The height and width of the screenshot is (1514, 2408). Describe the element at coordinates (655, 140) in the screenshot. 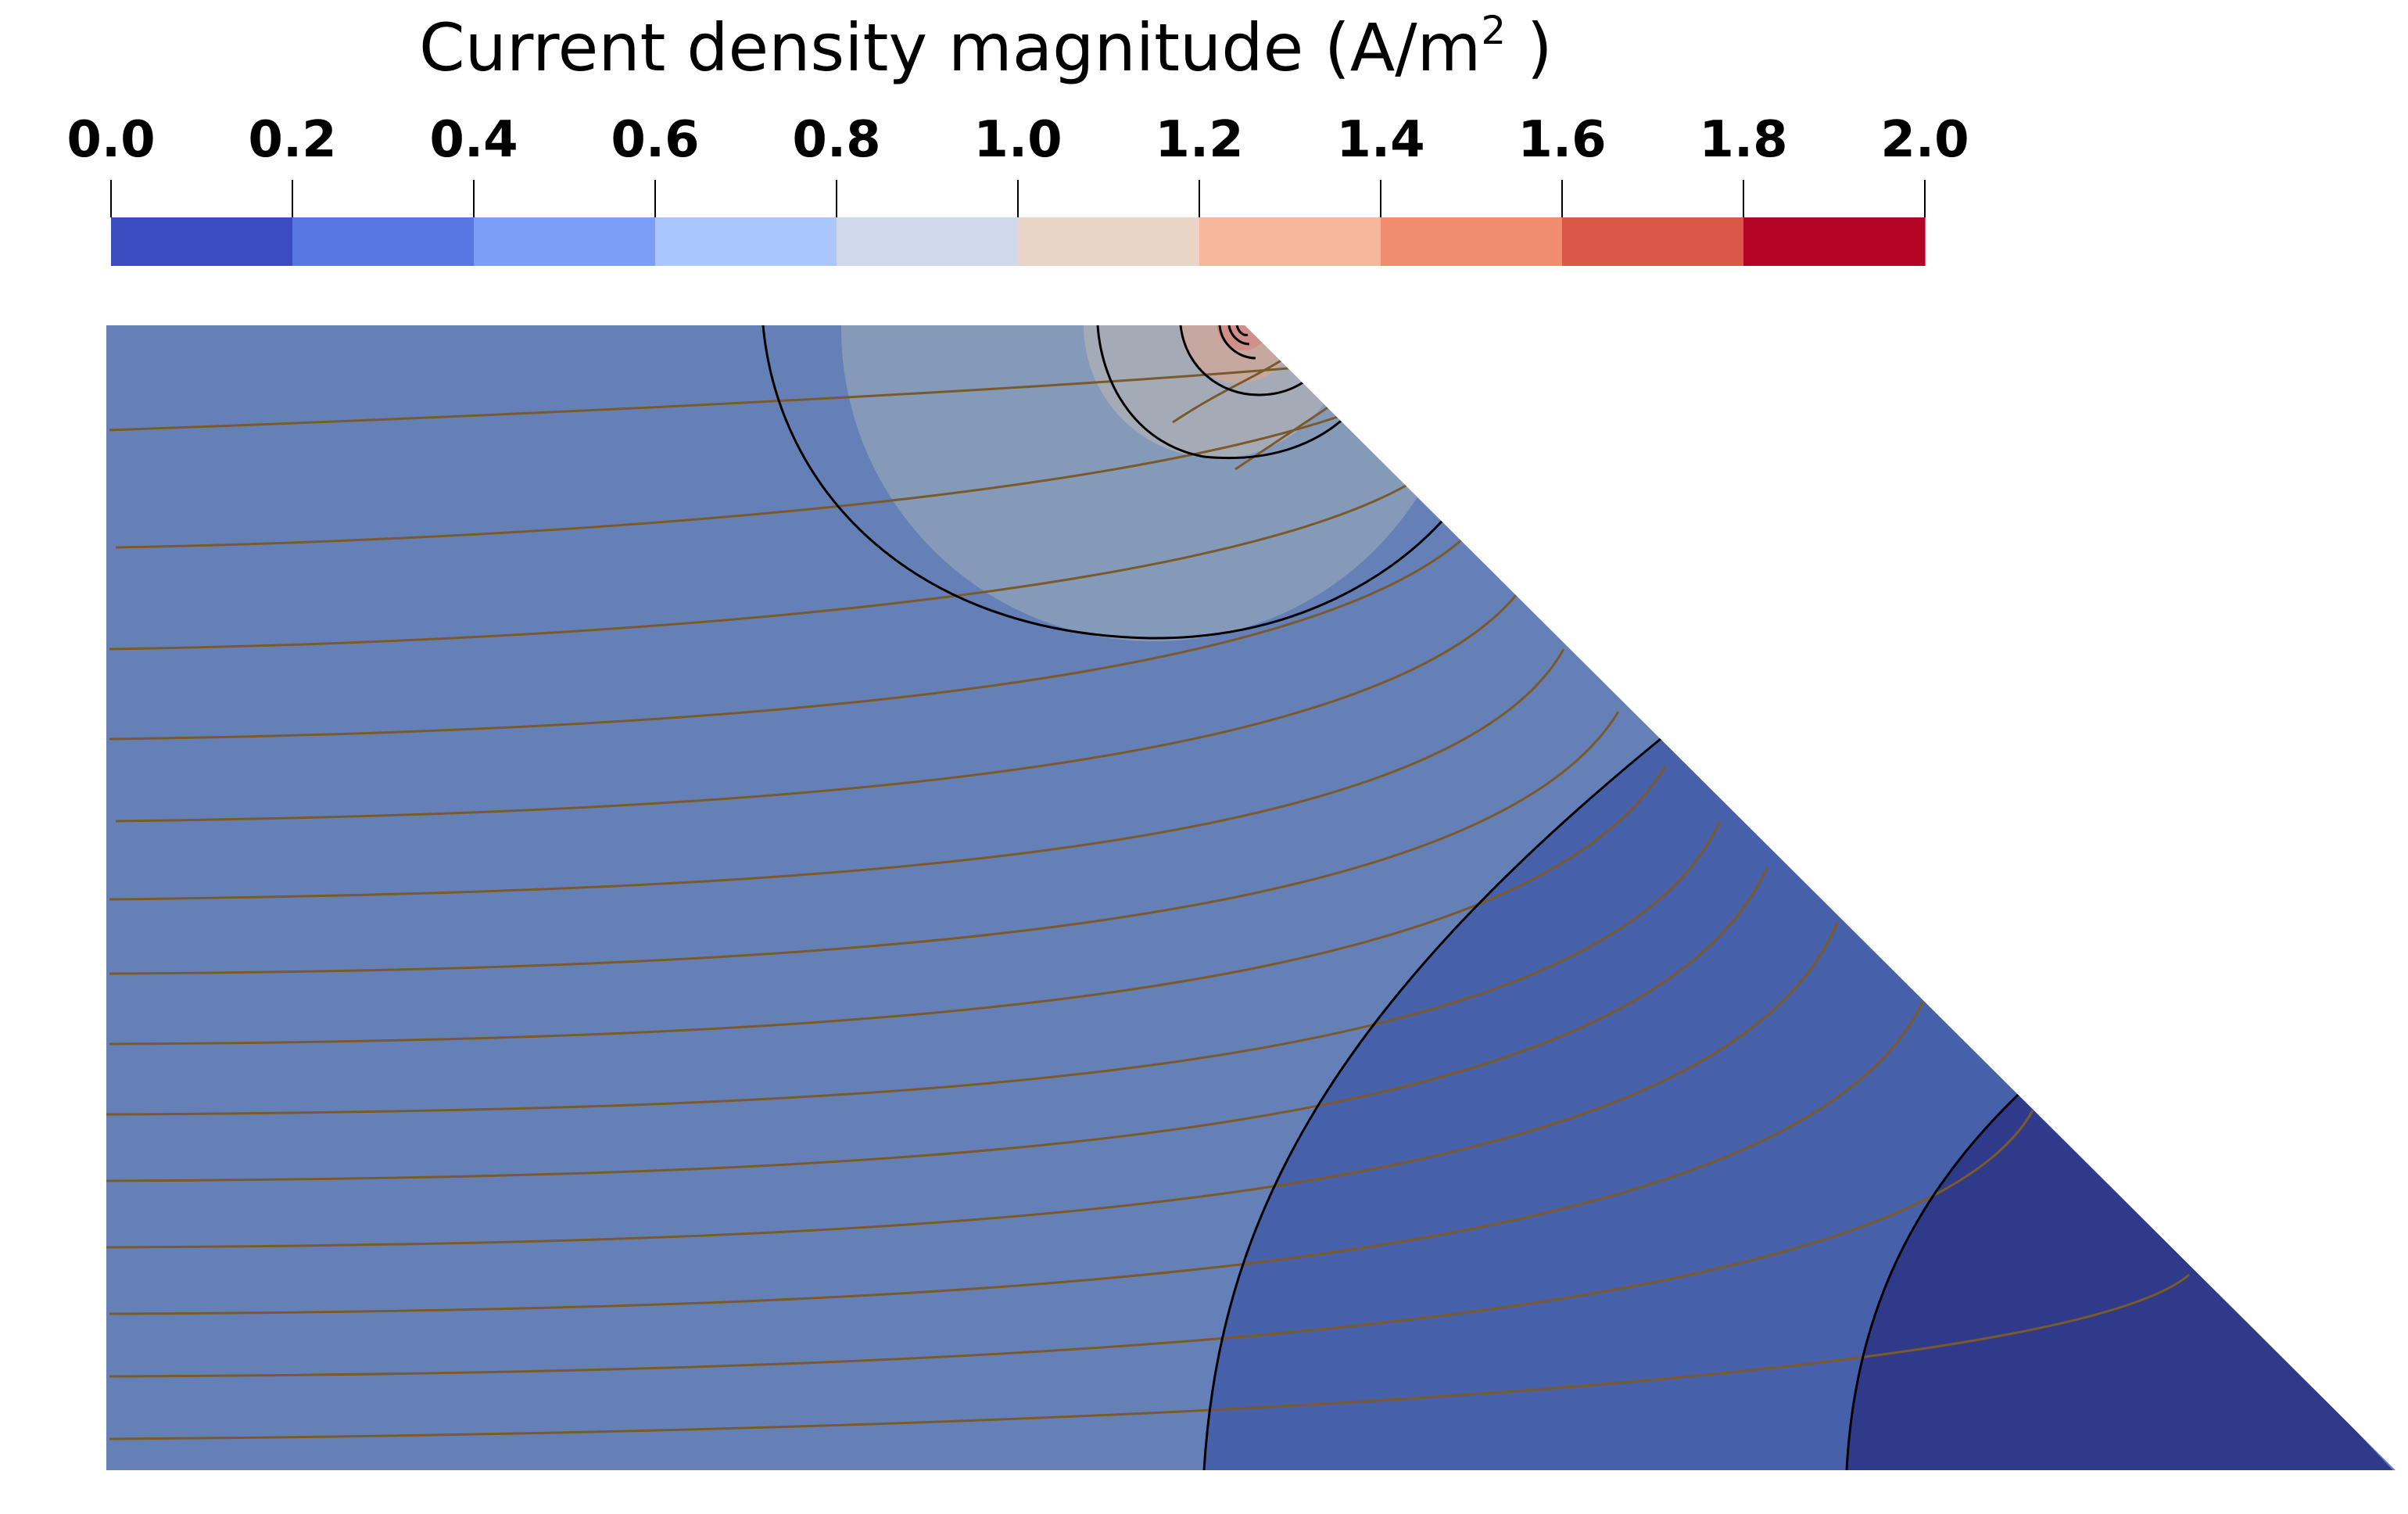

I see `colorbar-tick-label: 0.6` at that location.